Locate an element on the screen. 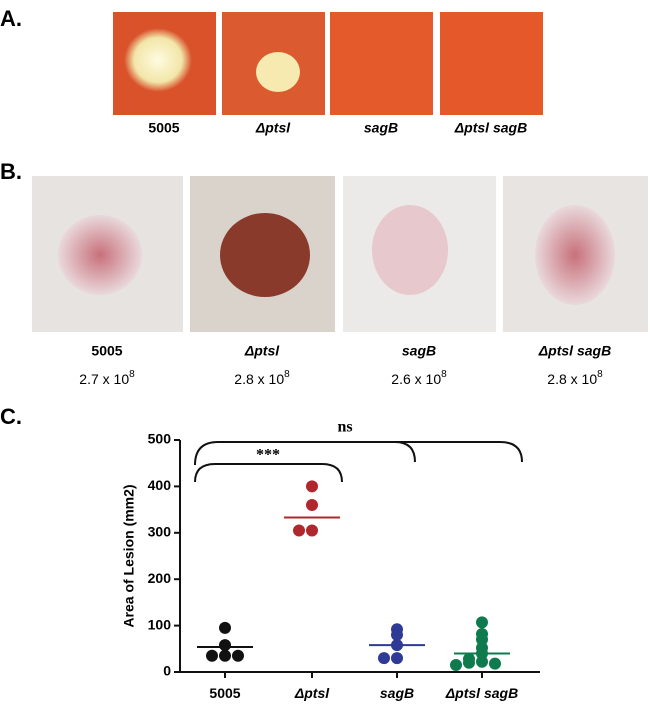 The height and width of the screenshot is (725, 650). cfu-count: 2.6 x 10⁸ is located at coordinates (419, 378).